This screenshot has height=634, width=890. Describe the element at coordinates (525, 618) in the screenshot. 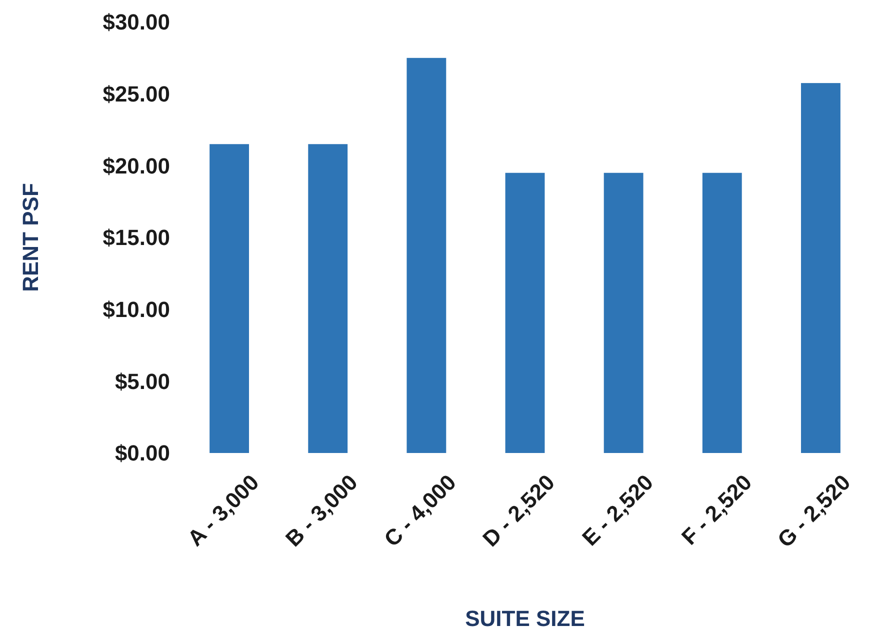

I see `x-axis-title: SUITE SIZE` at that location.